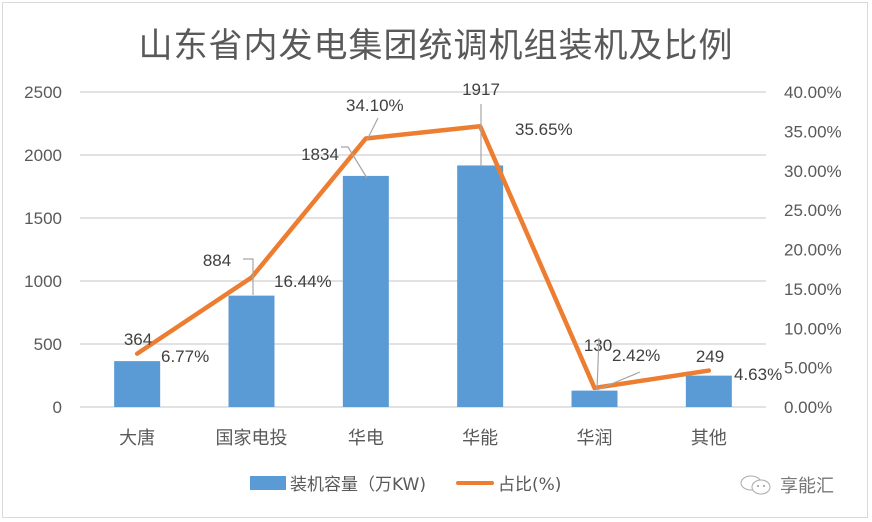  What do you see at coordinates (481, 89) in the screenshot?
I see `bar-value-label: 1917` at bounding box center [481, 89].